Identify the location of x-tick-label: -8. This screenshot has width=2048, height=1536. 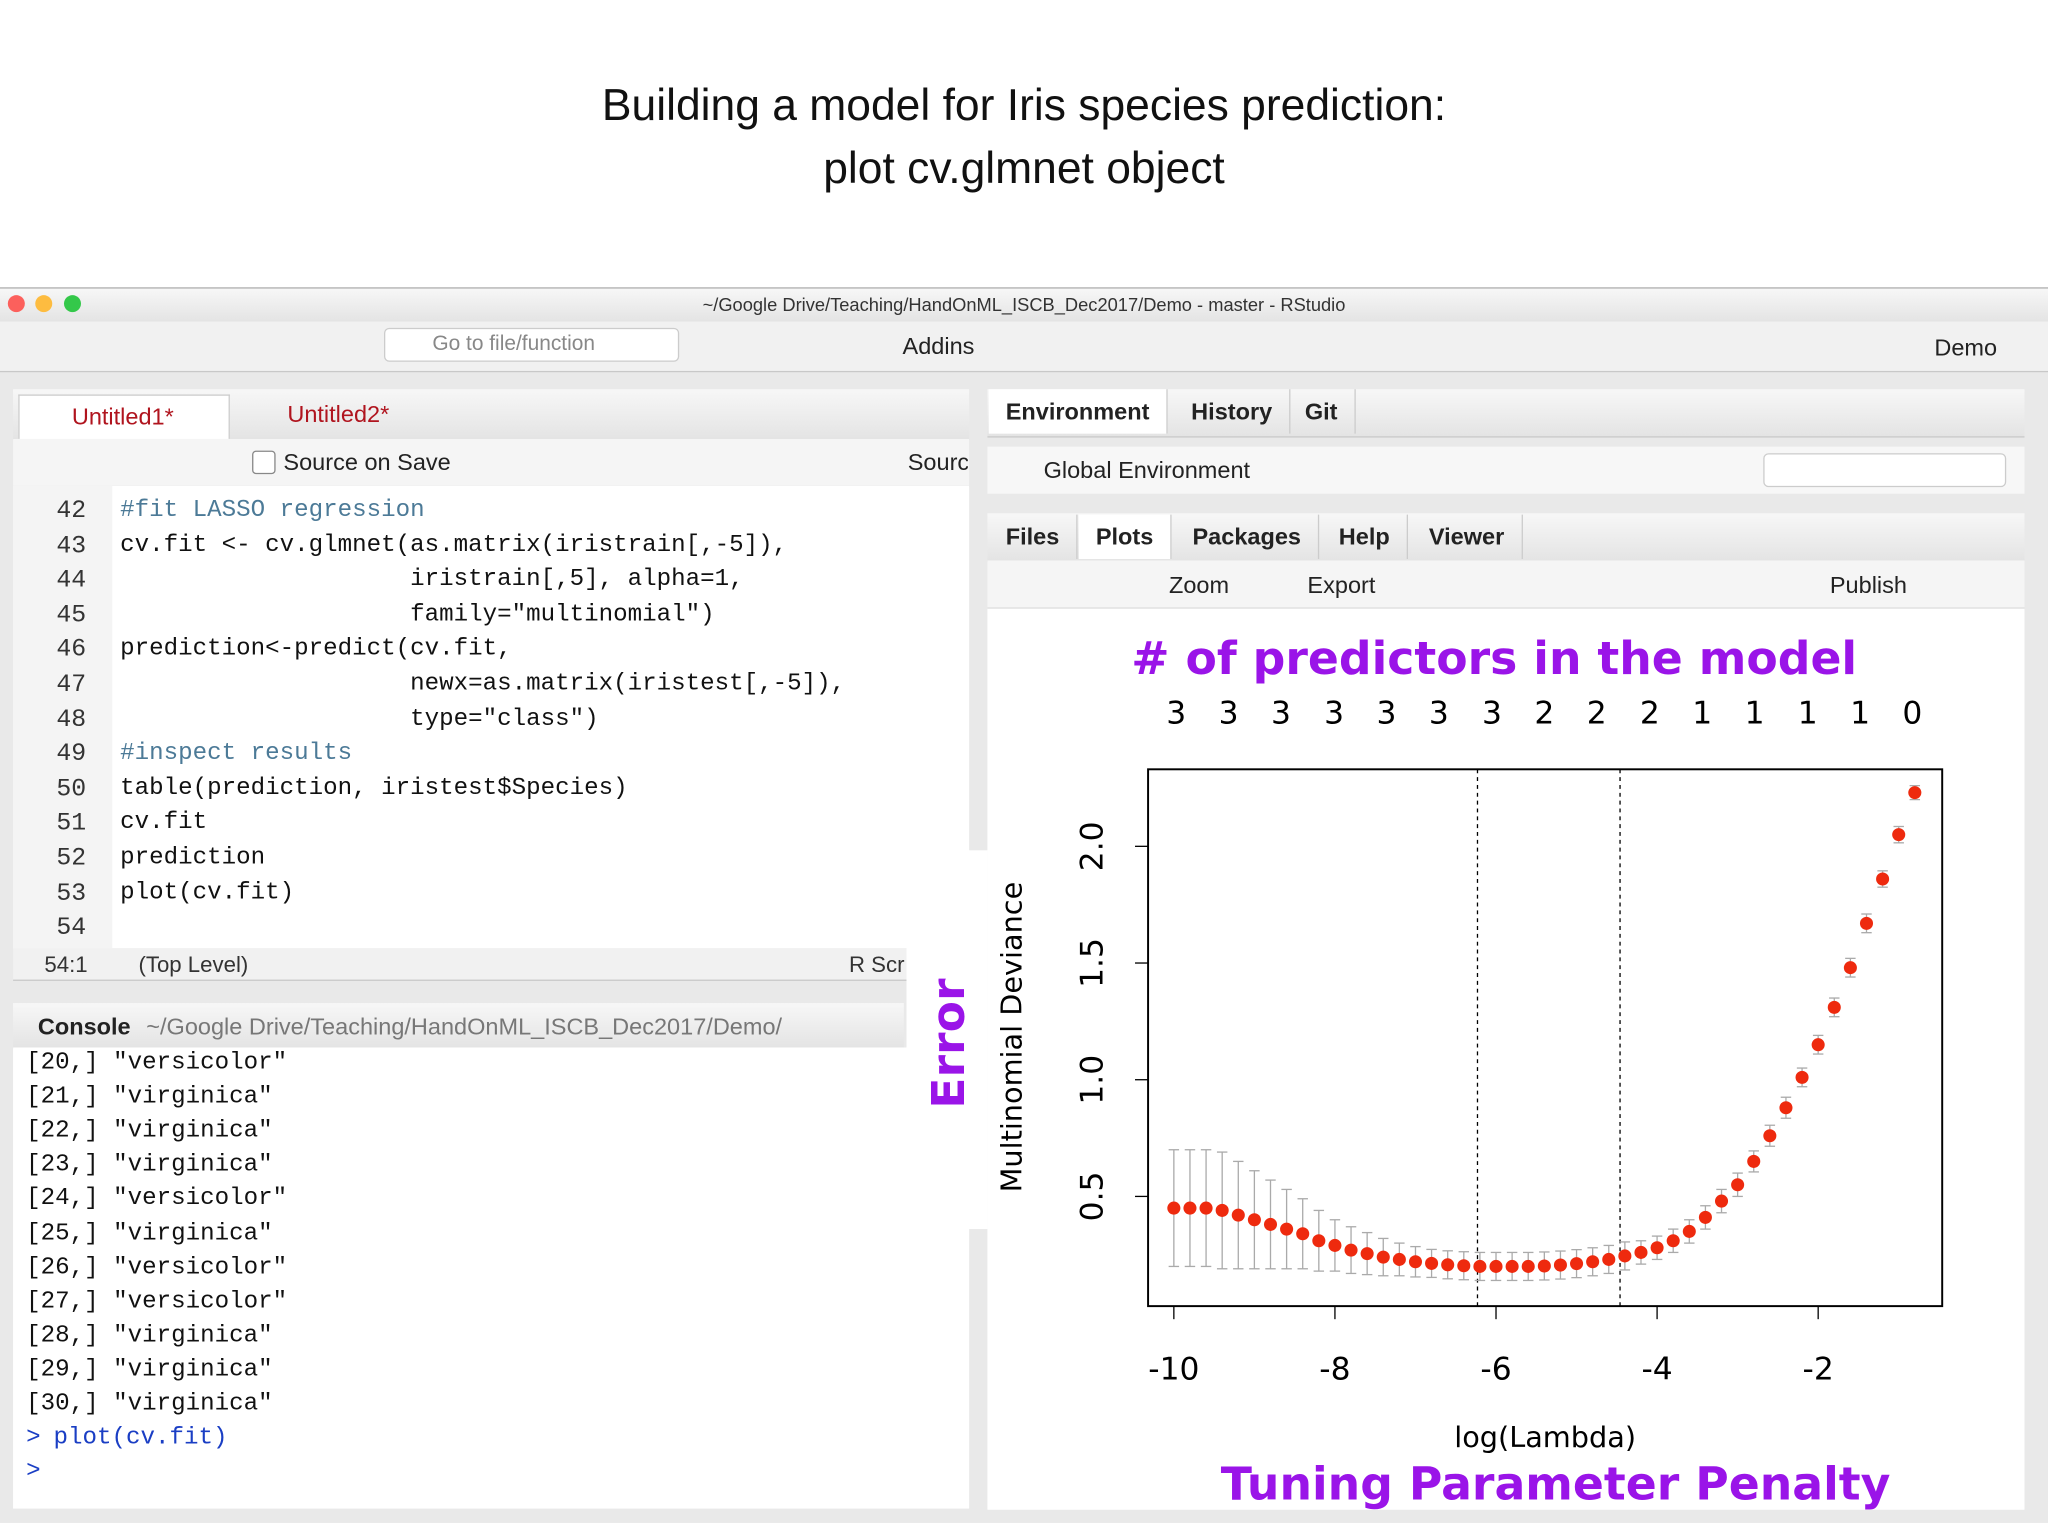
(1334, 1369).